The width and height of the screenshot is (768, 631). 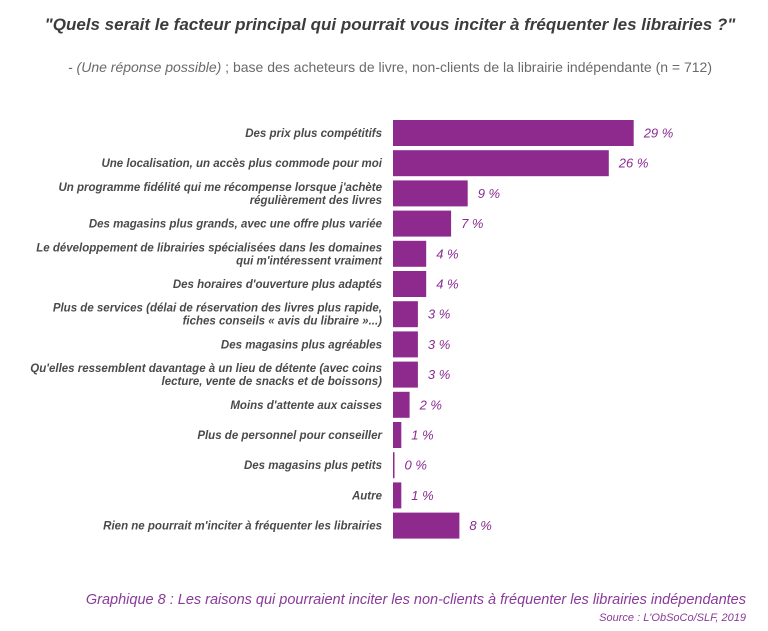 What do you see at coordinates (672, 618) in the screenshot?
I see `source-note: Source : L'ObSoCo/SLF, 2019` at bounding box center [672, 618].